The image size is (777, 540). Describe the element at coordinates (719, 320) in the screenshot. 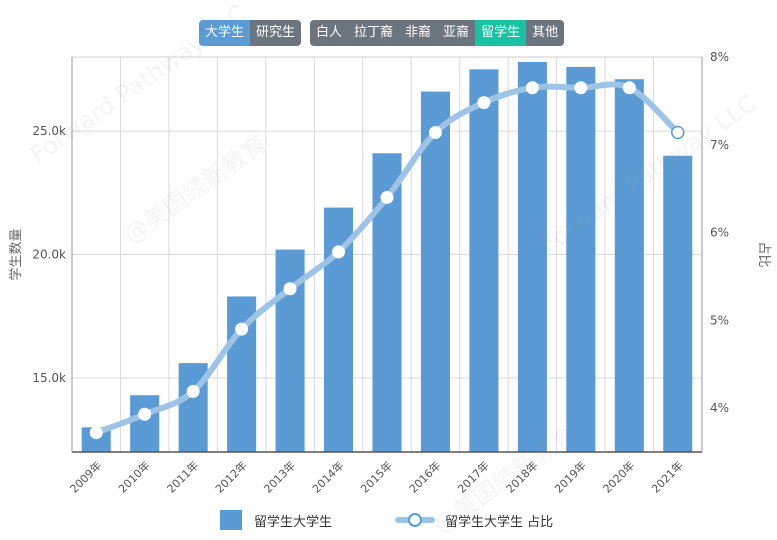

I see `y2-tick-label: 5%` at that location.